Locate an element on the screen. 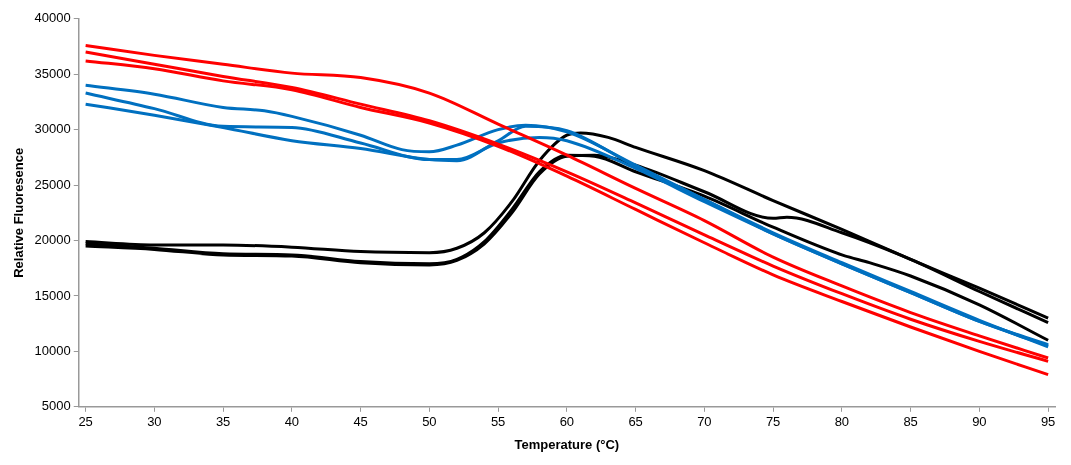  x-tick-label: 75 is located at coordinates (773, 422).